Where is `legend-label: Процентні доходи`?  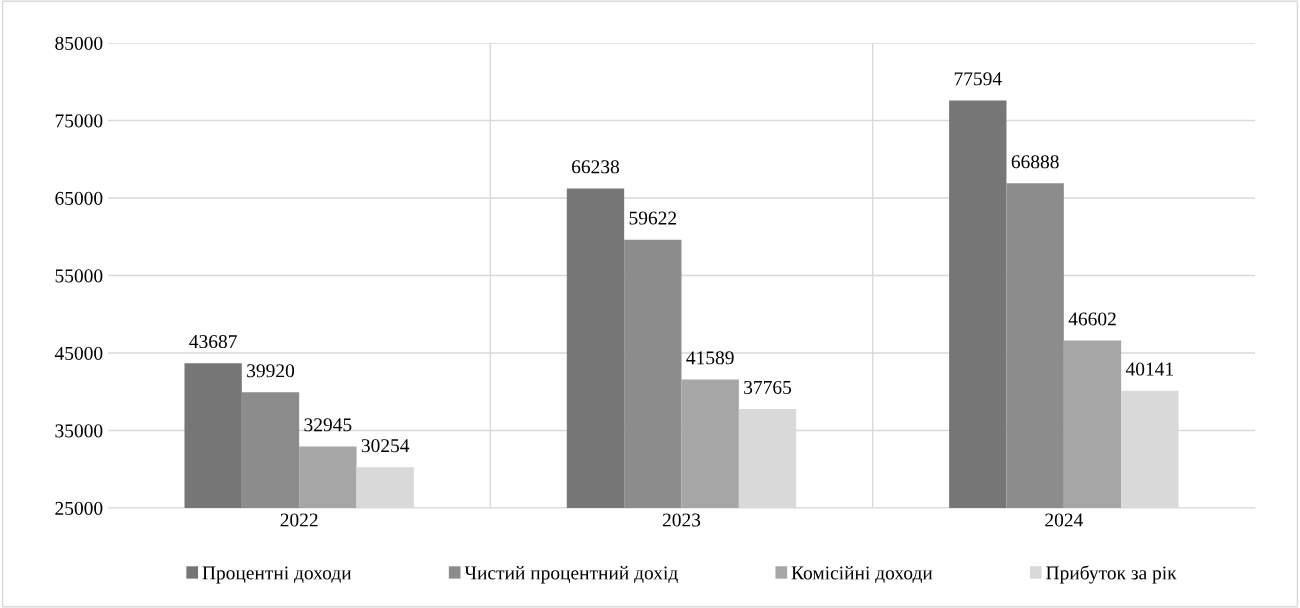
legend-label: Процентні доходи is located at coordinates (277, 575).